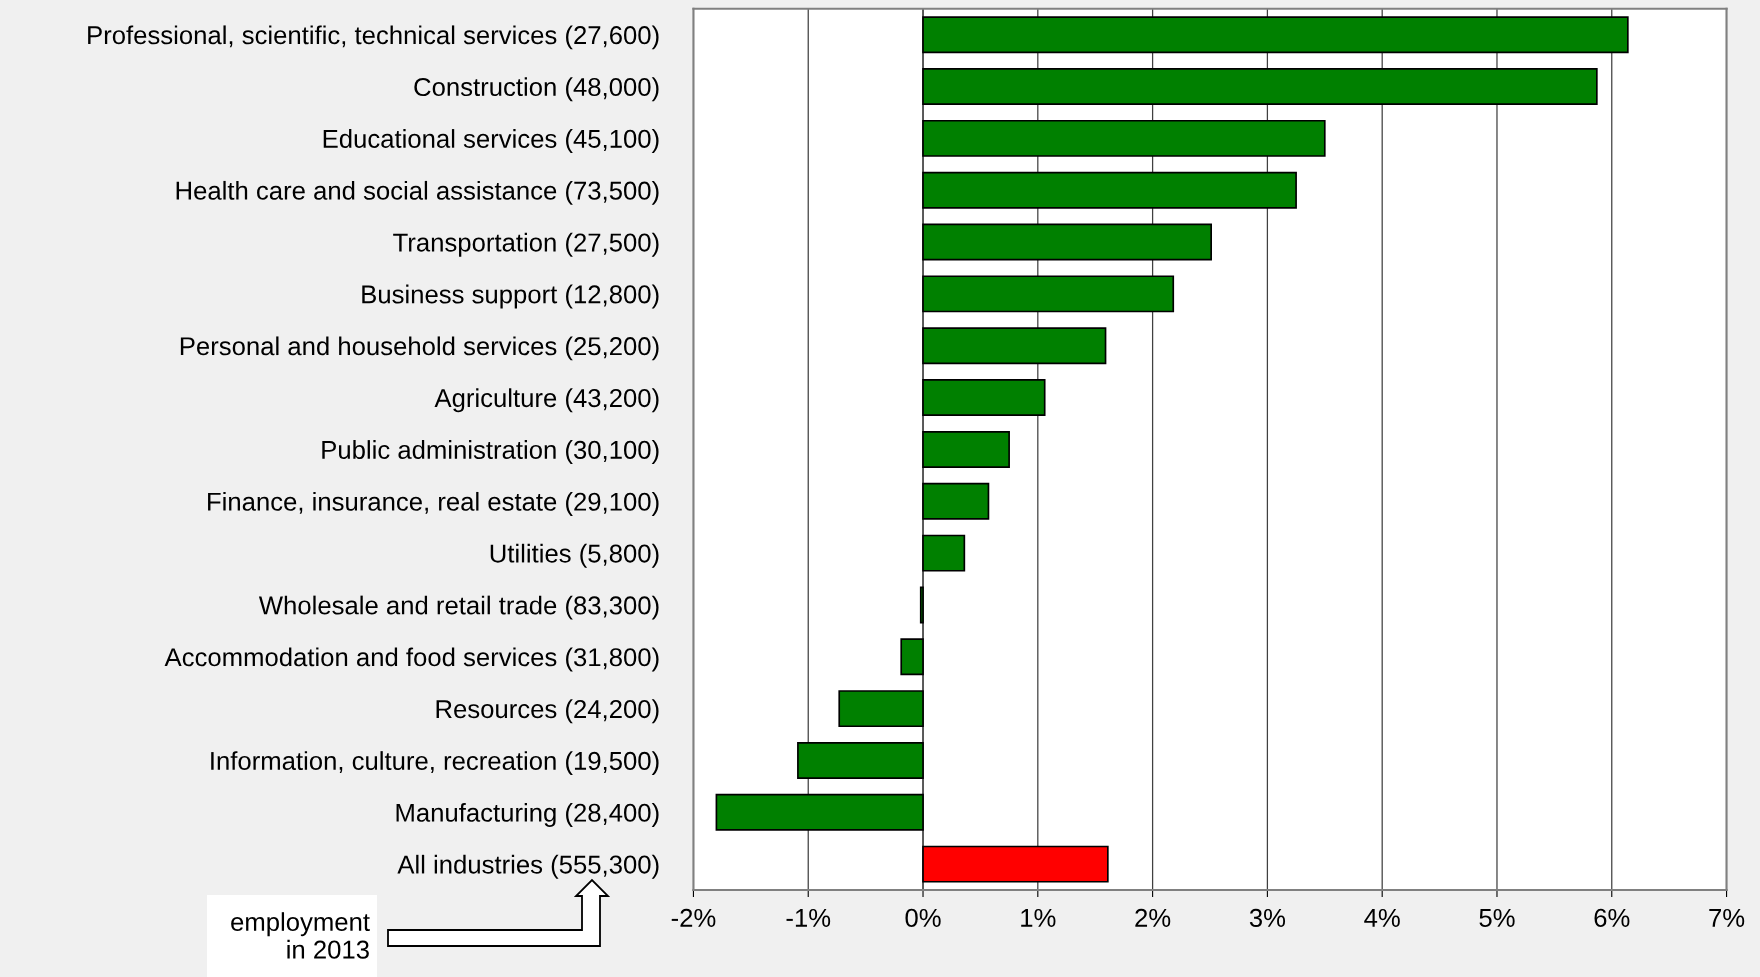 The height and width of the screenshot is (977, 1760). Describe the element at coordinates (1497, 917) in the screenshot. I see `x-tick-label: 5%` at that location.